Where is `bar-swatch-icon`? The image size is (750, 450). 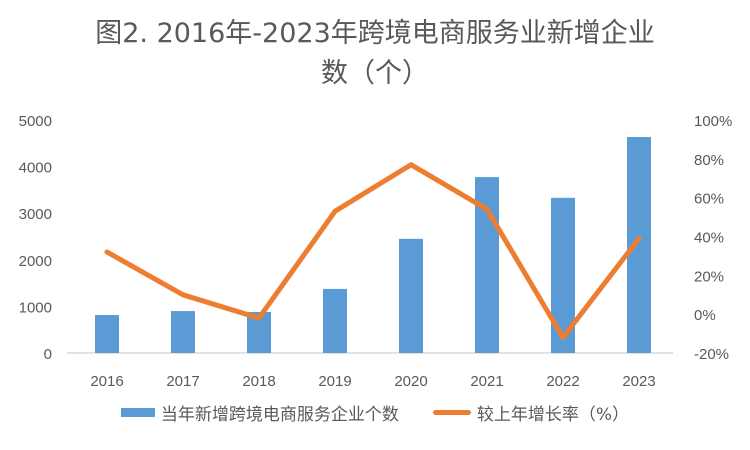 bar-swatch-icon is located at coordinates (137, 412).